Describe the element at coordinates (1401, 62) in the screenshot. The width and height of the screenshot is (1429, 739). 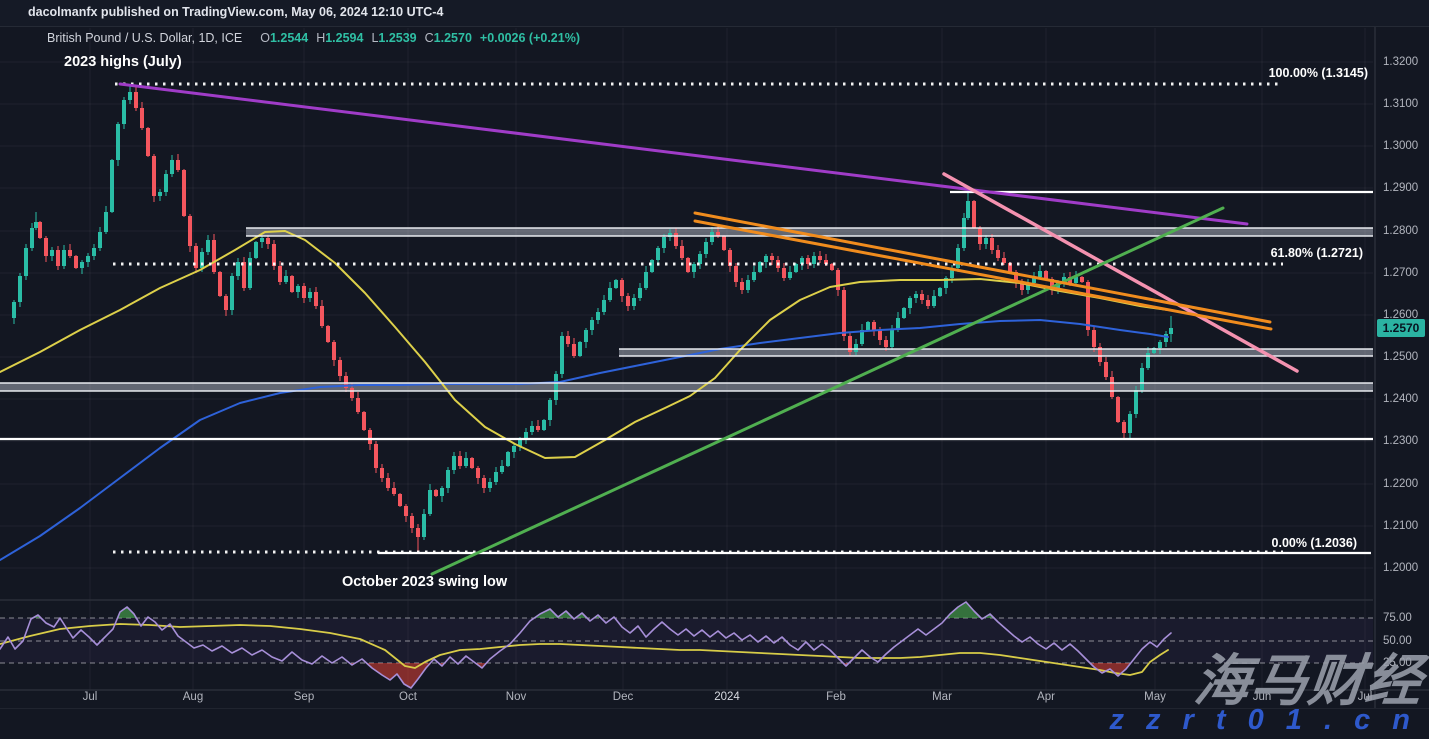
I see `price-axis-label: 1.3200` at that location.